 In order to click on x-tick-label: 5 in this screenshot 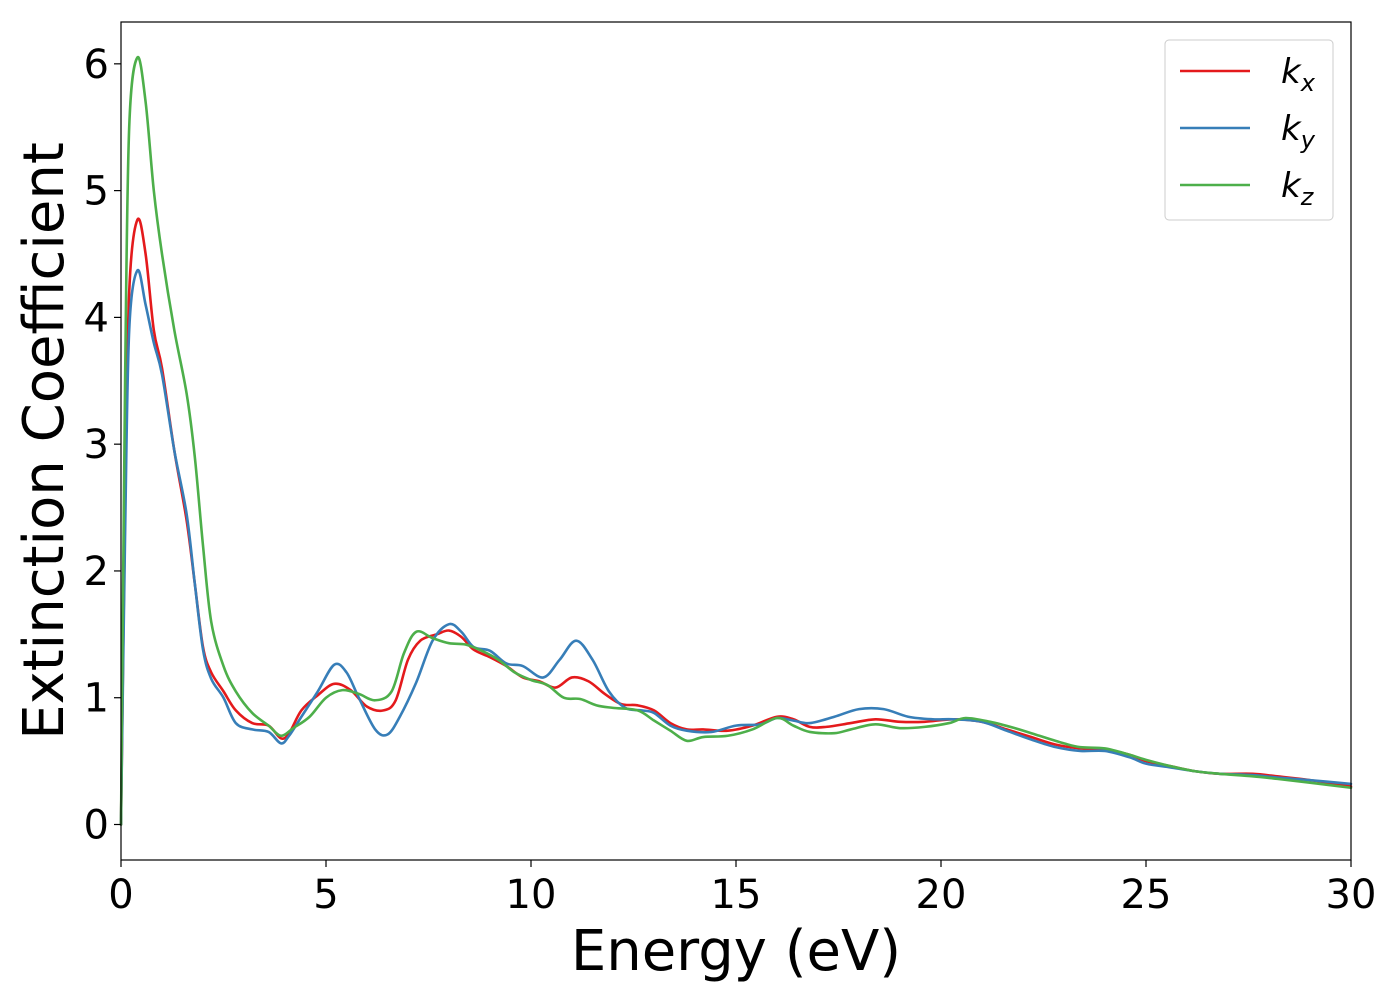, I will do `click(325, 895)`.